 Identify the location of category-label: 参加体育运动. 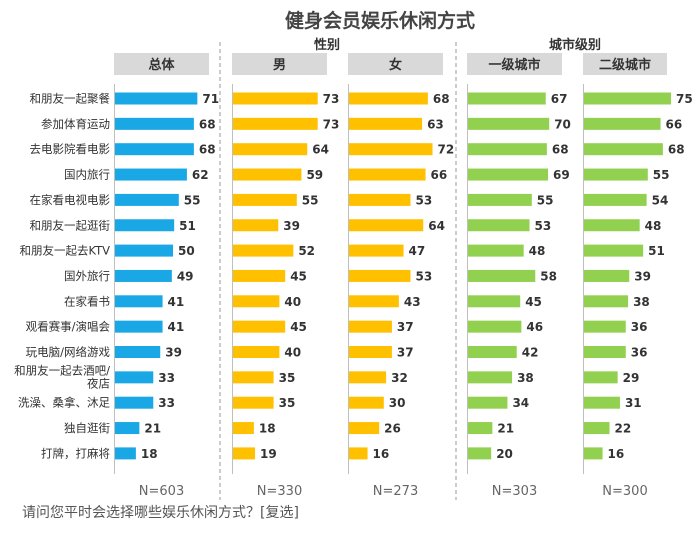
(75, 124).